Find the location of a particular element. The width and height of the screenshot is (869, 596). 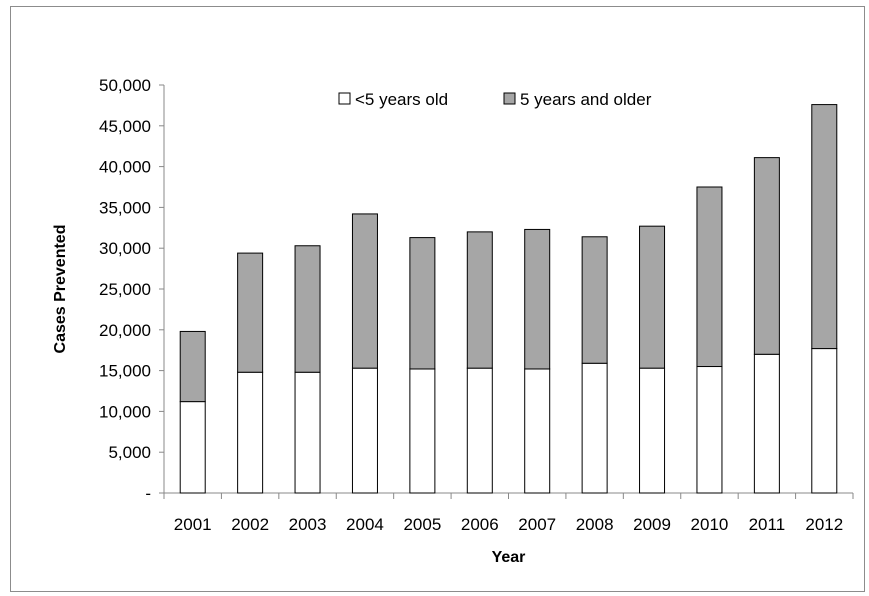

y-tick-label: 25,000 is located at coordinates (125, 289).